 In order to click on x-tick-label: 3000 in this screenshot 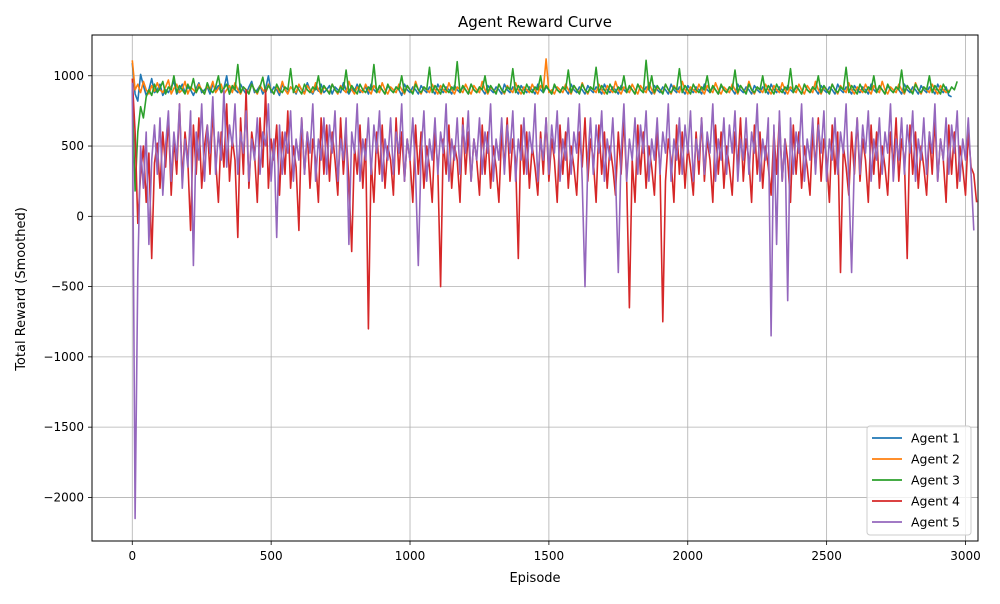, I will do `click(965, 556)`.